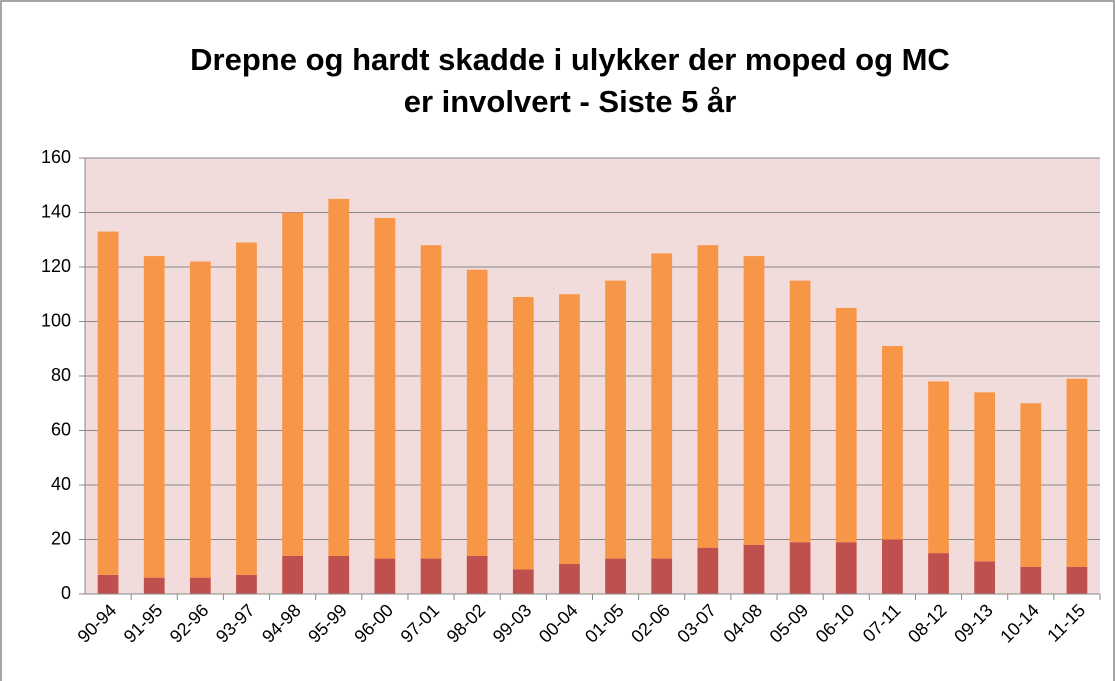 The height and width of the screenshot is (681, 1115). I want to click on y-tick-label: 0, so click(66, 593).